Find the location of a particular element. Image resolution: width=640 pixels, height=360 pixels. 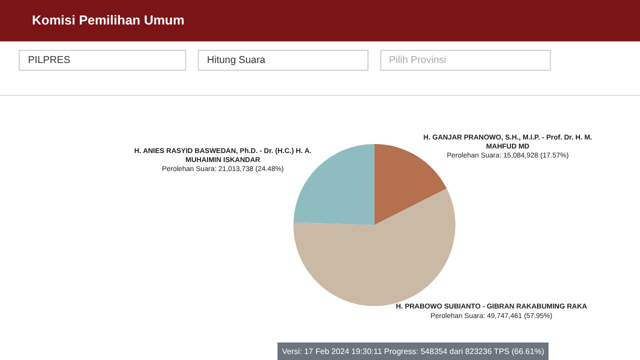

text: Pilih Provinsi is located at coordinates (417, 60).